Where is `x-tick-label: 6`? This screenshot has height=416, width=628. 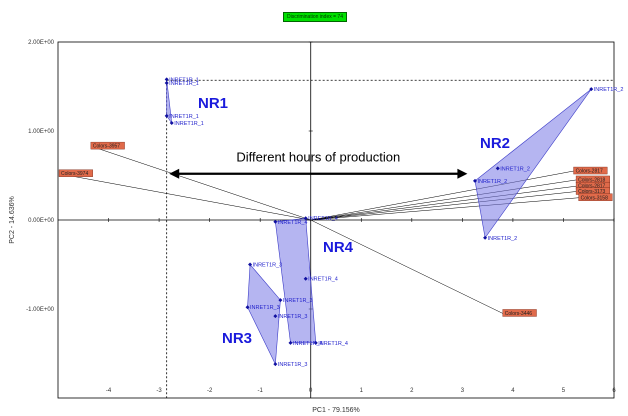 x-tick-label: 6 is located at coordinates (614, 391).